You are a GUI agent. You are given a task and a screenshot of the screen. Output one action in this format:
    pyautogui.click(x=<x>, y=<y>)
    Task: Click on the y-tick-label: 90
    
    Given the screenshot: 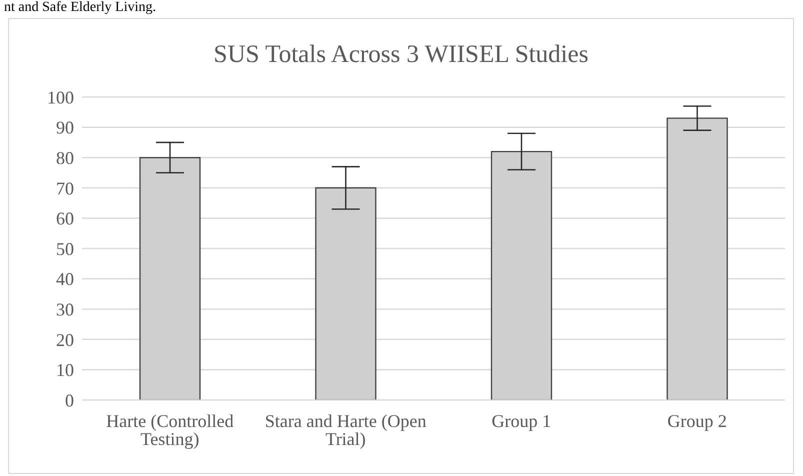 What is the action you would take?
    pyautogui.click(x=65, y=128)
    